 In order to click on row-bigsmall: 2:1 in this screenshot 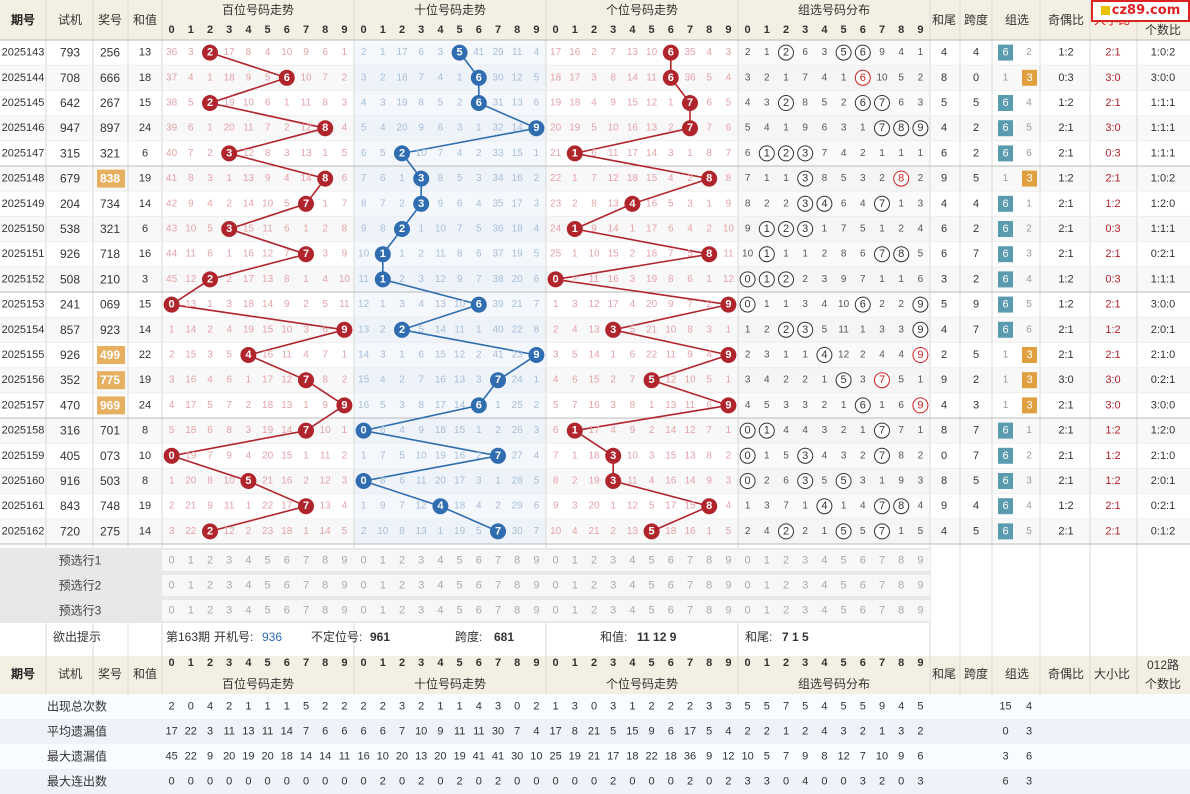, I will do `click(1112, 254)`.